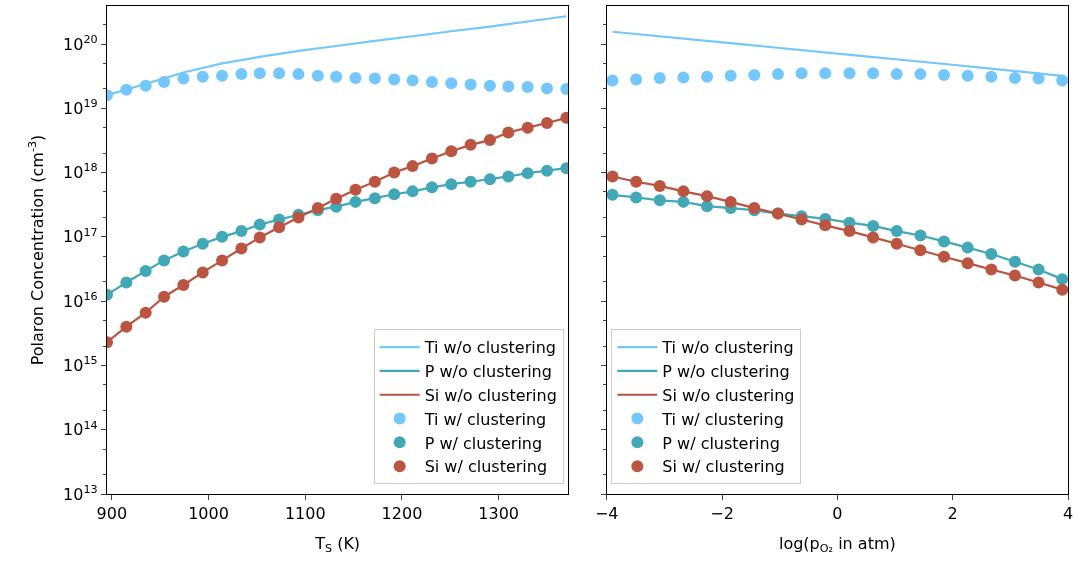  Describe the element at coordinates (499, 514) in the screenshot. I see `x-tick-label: 1300` at that location.